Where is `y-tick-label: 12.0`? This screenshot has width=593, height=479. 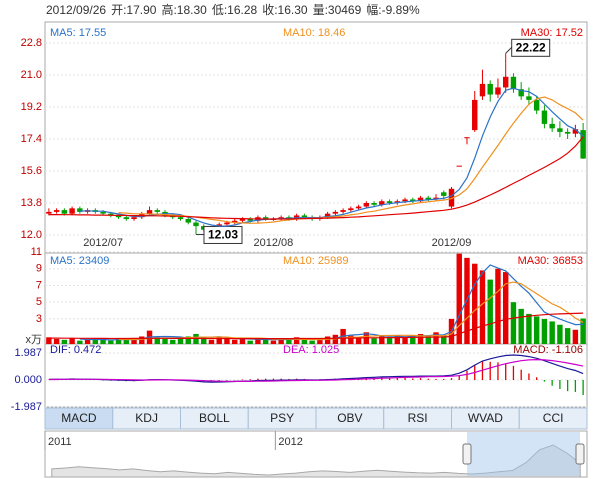 y-tick-label: 12.0 is located at coordinates (31, 235).